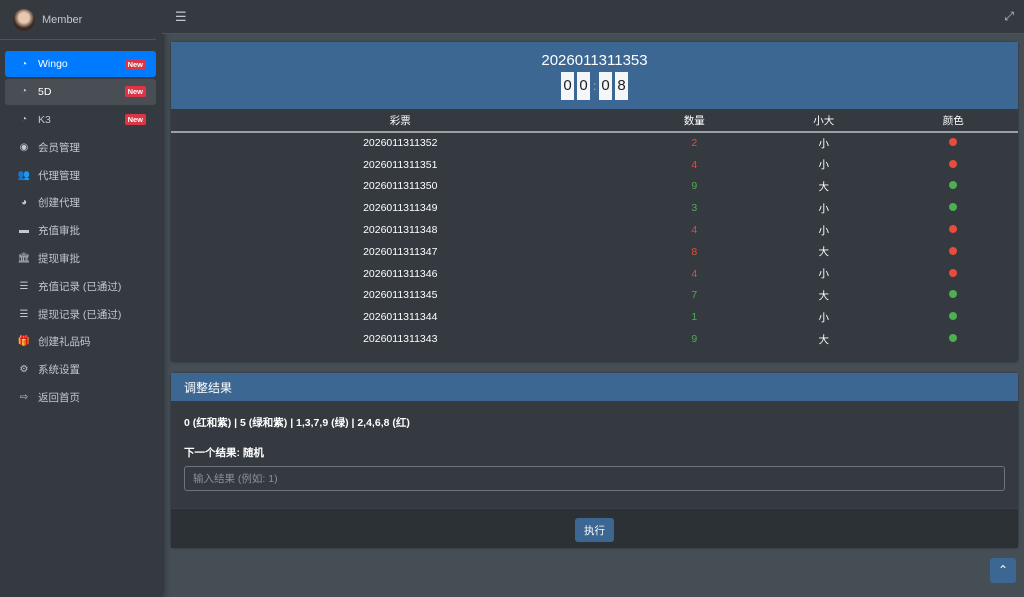  What do you see at coordinates (400, 295) in the screenshot?
I see `row-period: 2026011311345` at bounding box center [400, 295].